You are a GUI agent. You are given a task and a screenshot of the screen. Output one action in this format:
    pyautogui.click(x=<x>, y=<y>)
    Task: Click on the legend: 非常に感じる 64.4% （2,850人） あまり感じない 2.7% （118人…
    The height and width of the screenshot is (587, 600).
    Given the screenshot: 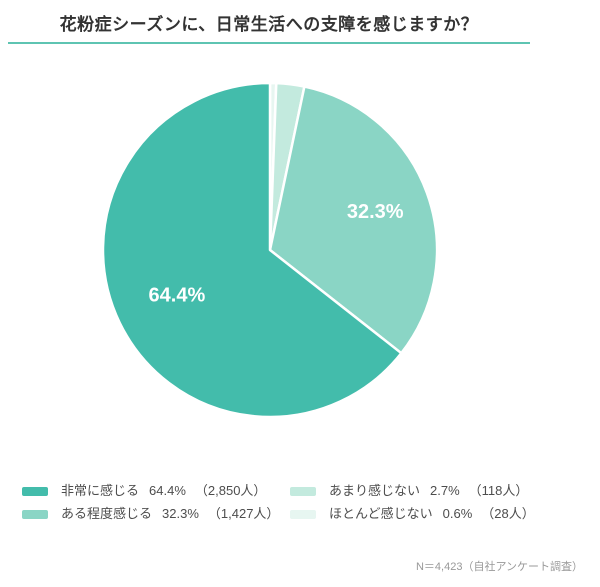 What is the action you would take?
    pyautogui.click(x=278, y=502)
    